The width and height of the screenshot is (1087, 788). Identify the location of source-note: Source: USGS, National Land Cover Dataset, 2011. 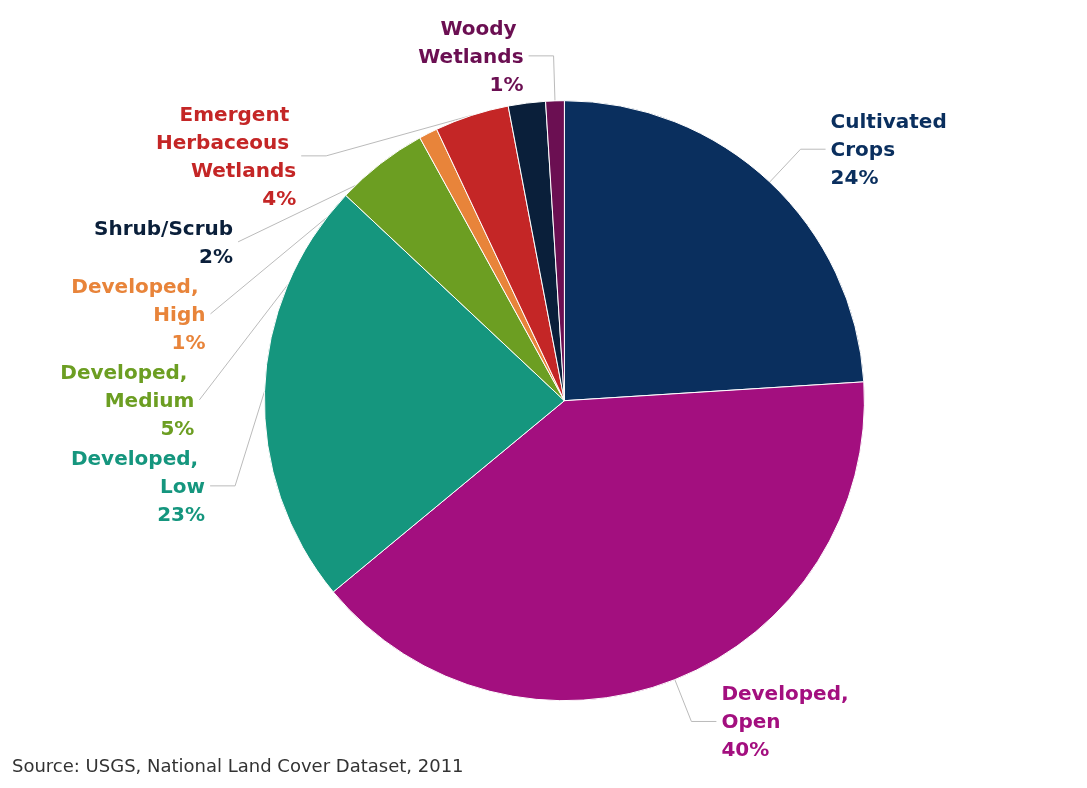
(238, 765).